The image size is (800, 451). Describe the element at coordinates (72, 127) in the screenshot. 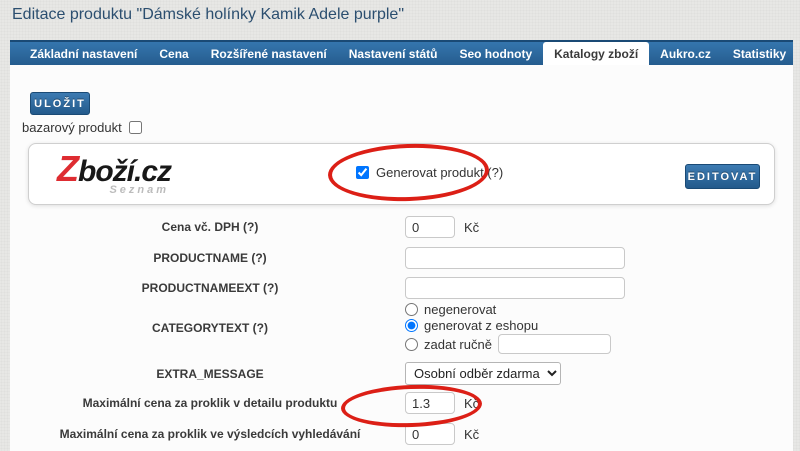

I see `bazaar-product-label: bazarový produkt` at that location.